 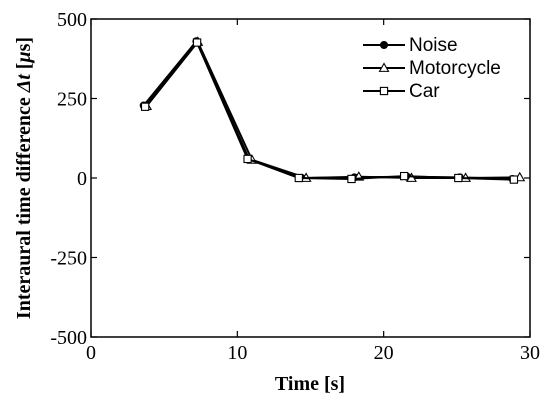 What do you see at coordinates (384, 353) in the screenshot?
I see `x-tick-label-2: 20` at bounding box center [384, 353].